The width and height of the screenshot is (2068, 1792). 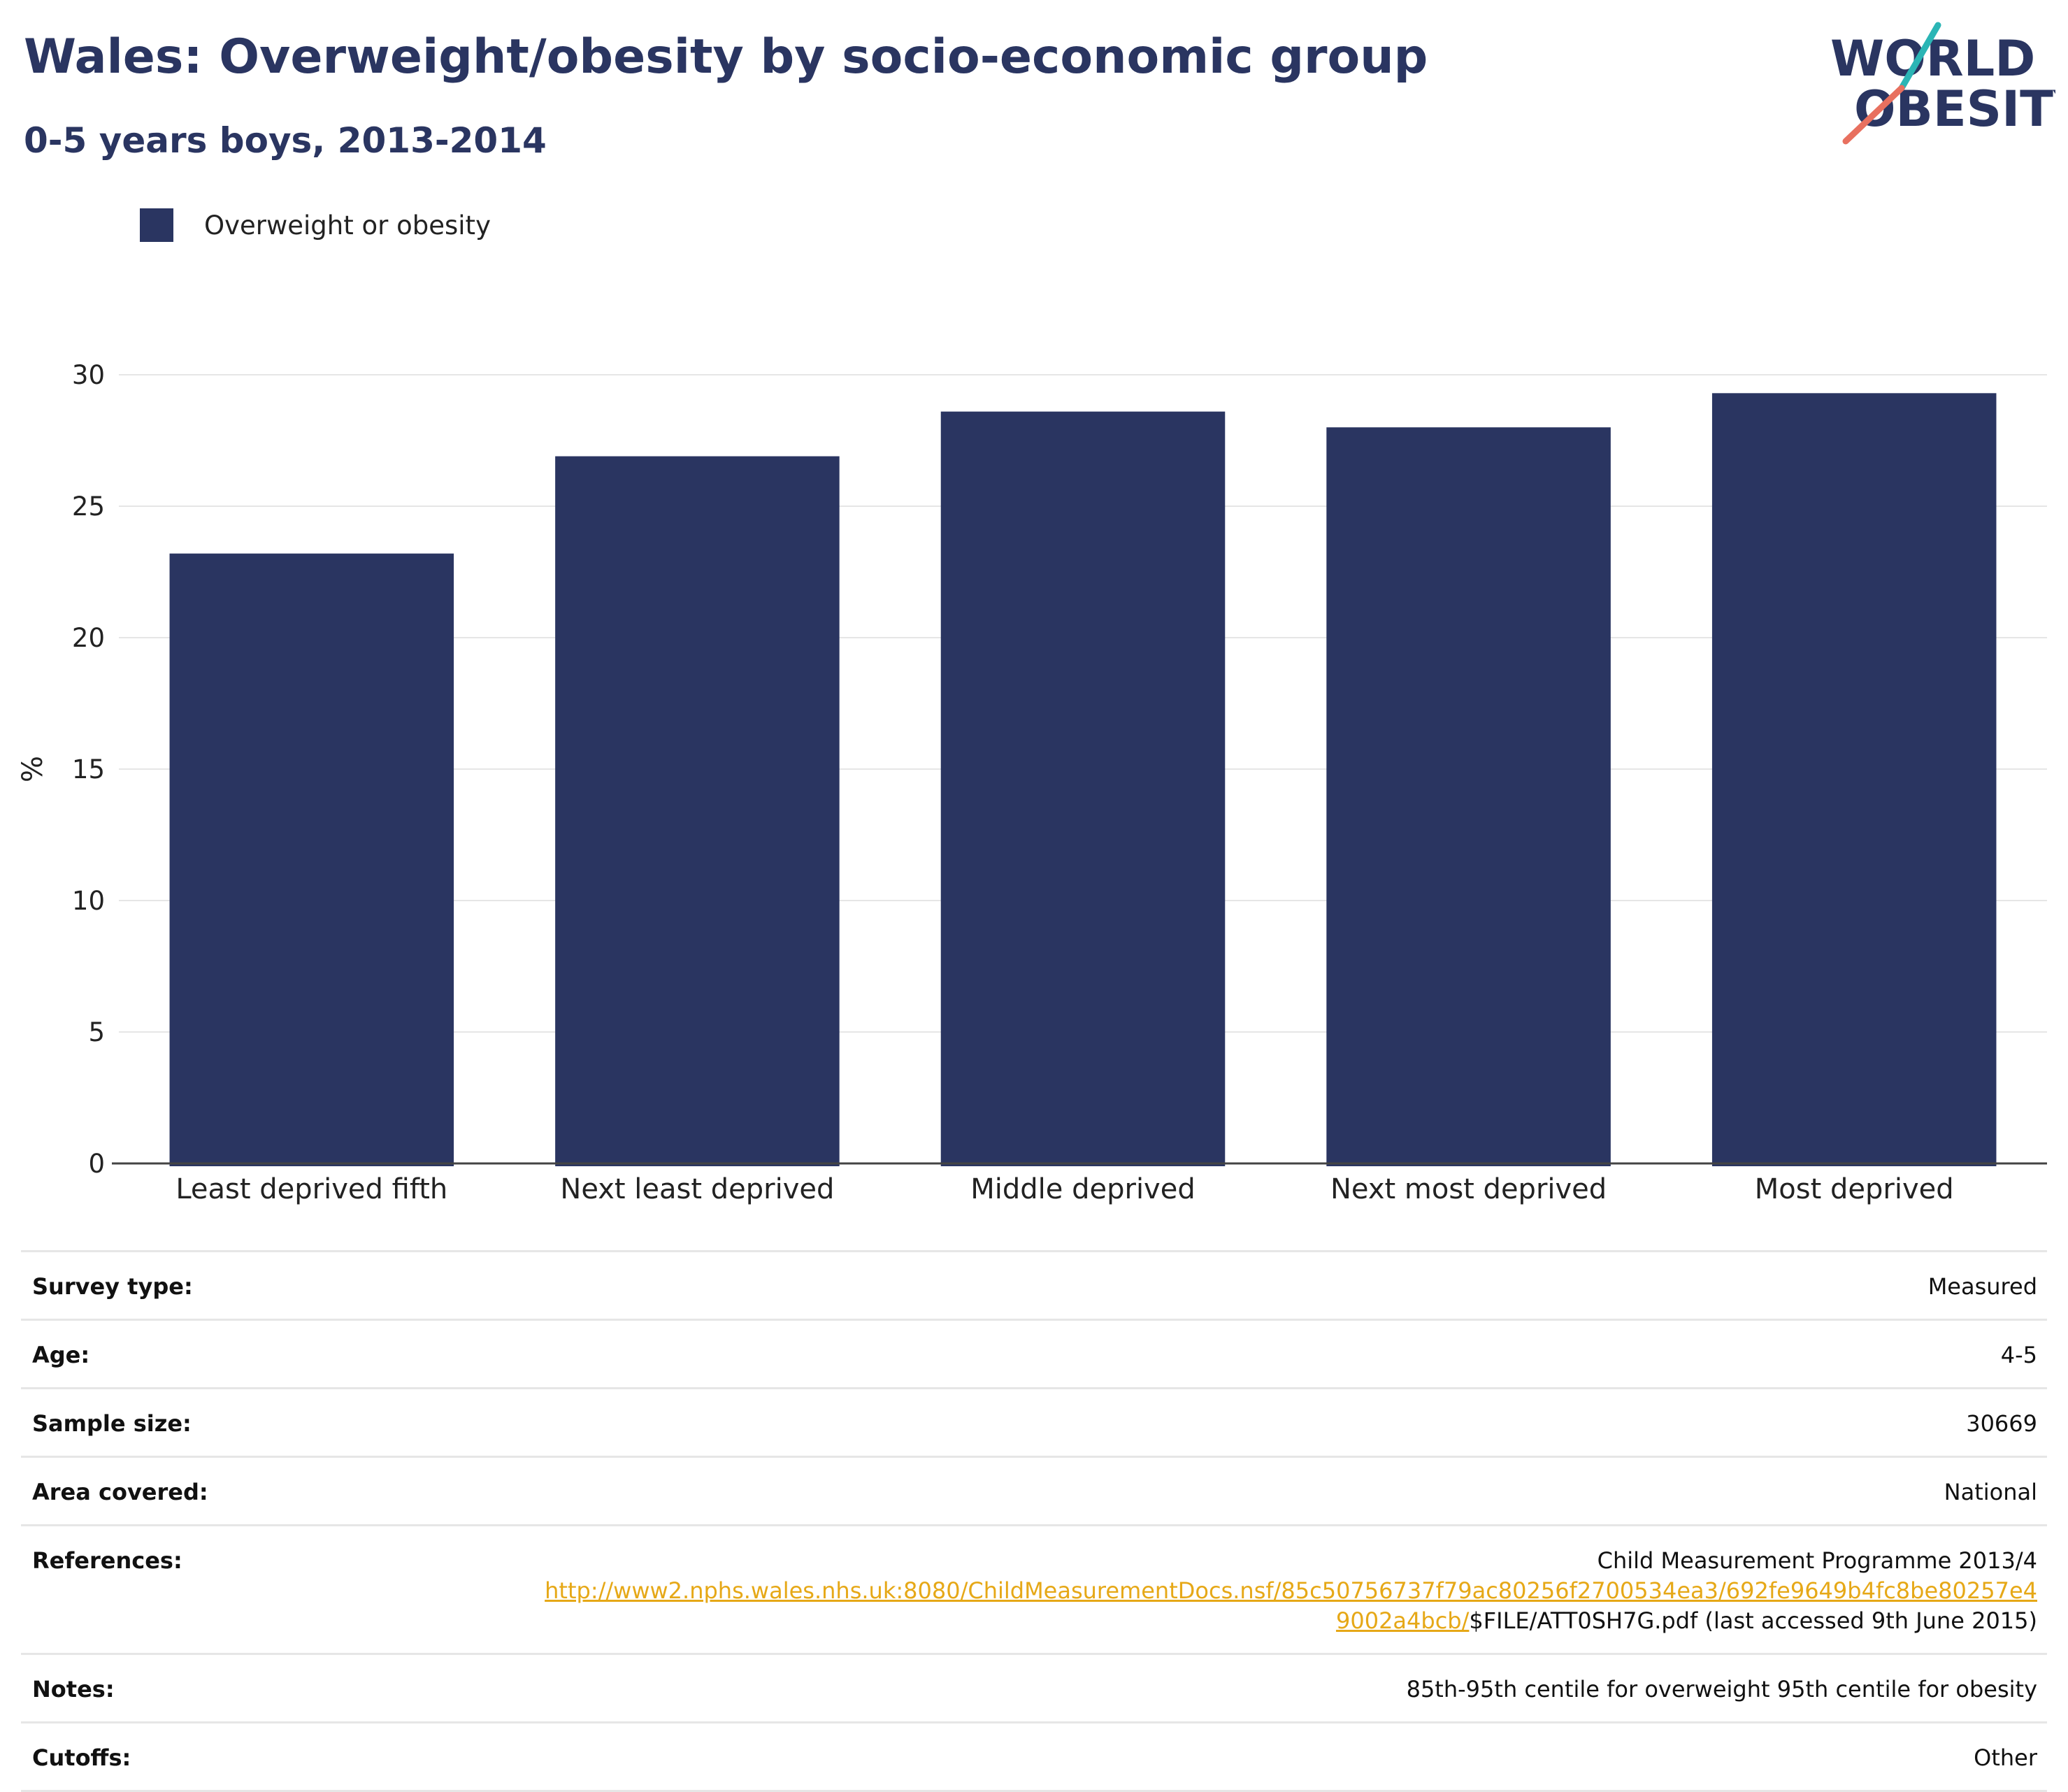 What do you see at coordinates (107, 1561) in the screenshot?
I see `info-key: References:` at bounding box center [107, 1561].